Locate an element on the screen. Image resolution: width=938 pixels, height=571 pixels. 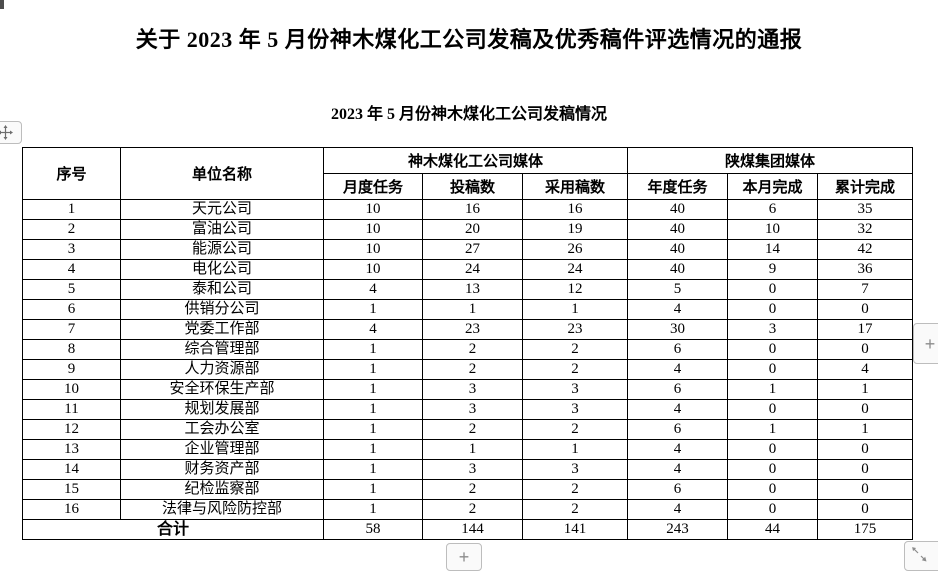
row-serial: 3 is located at coordinates (71, 249).